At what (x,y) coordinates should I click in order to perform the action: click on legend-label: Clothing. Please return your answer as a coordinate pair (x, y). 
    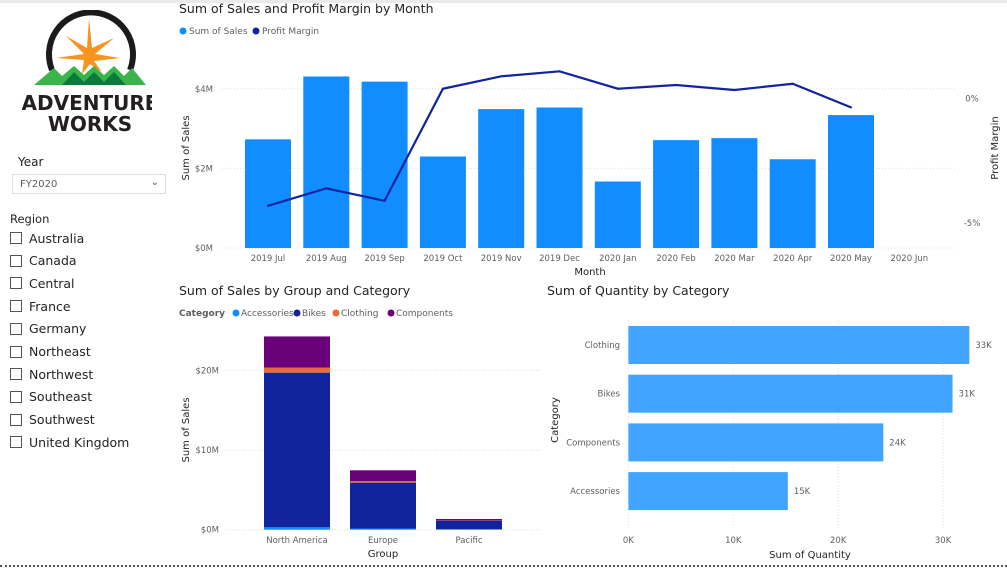
    Looking at the image, I should click on (359, 314).